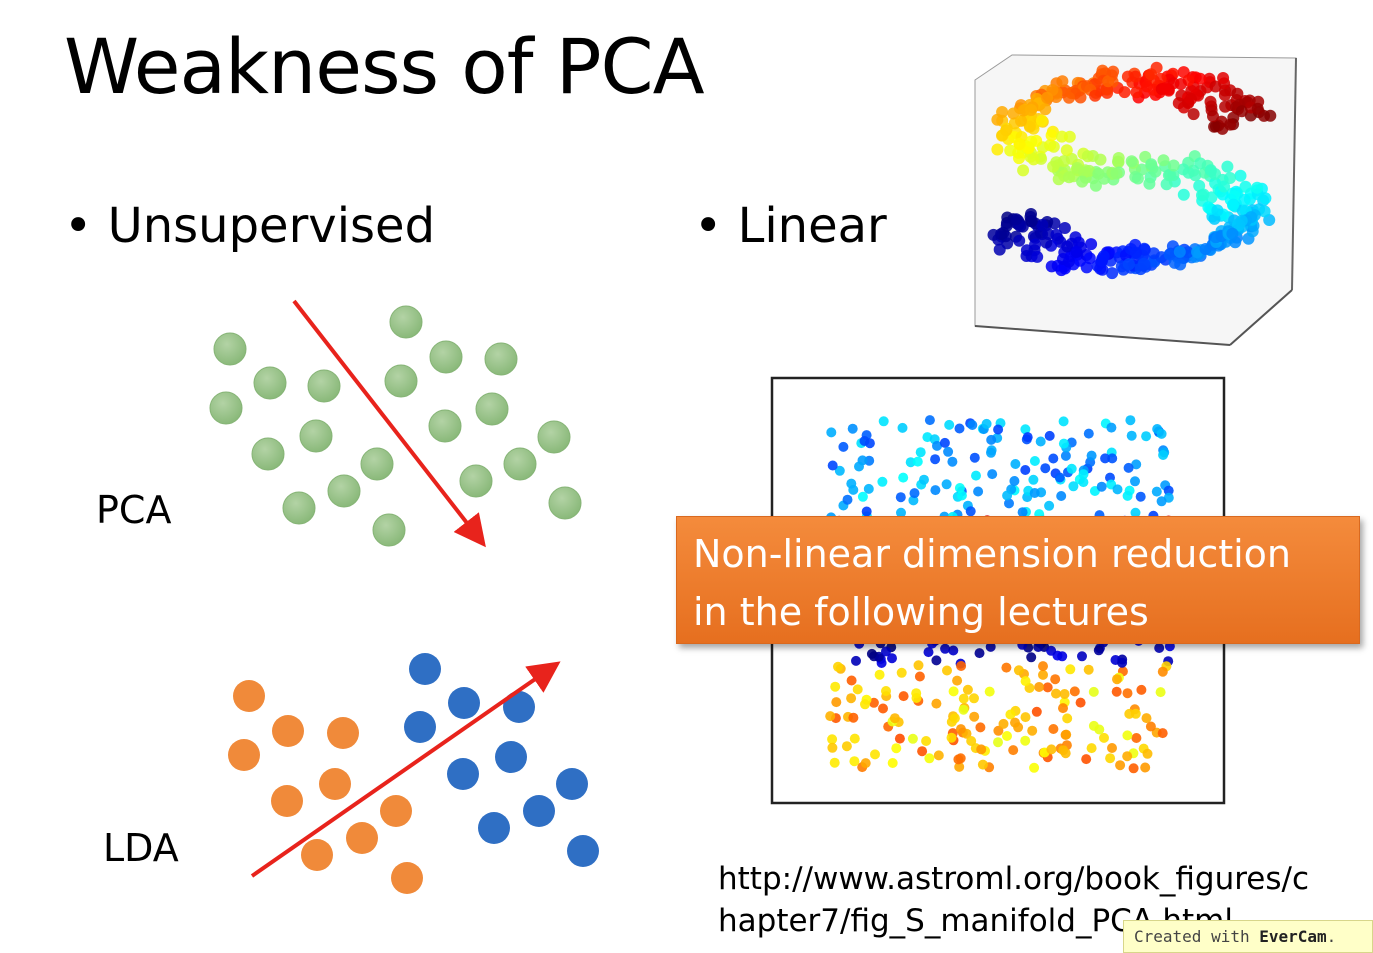 The image size is (1373, 953). Describe the element at coordinates (250, 226) in the screenshot. I see `bullet-unsupervised: • Unsupervised` at that location.